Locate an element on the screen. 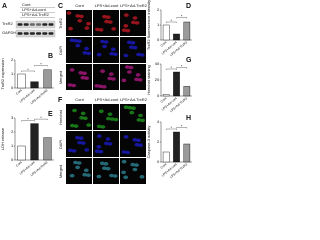 This screenshot has width=320, height=240. blot-row-label: GAPDH is located at coordinates (9, 32).